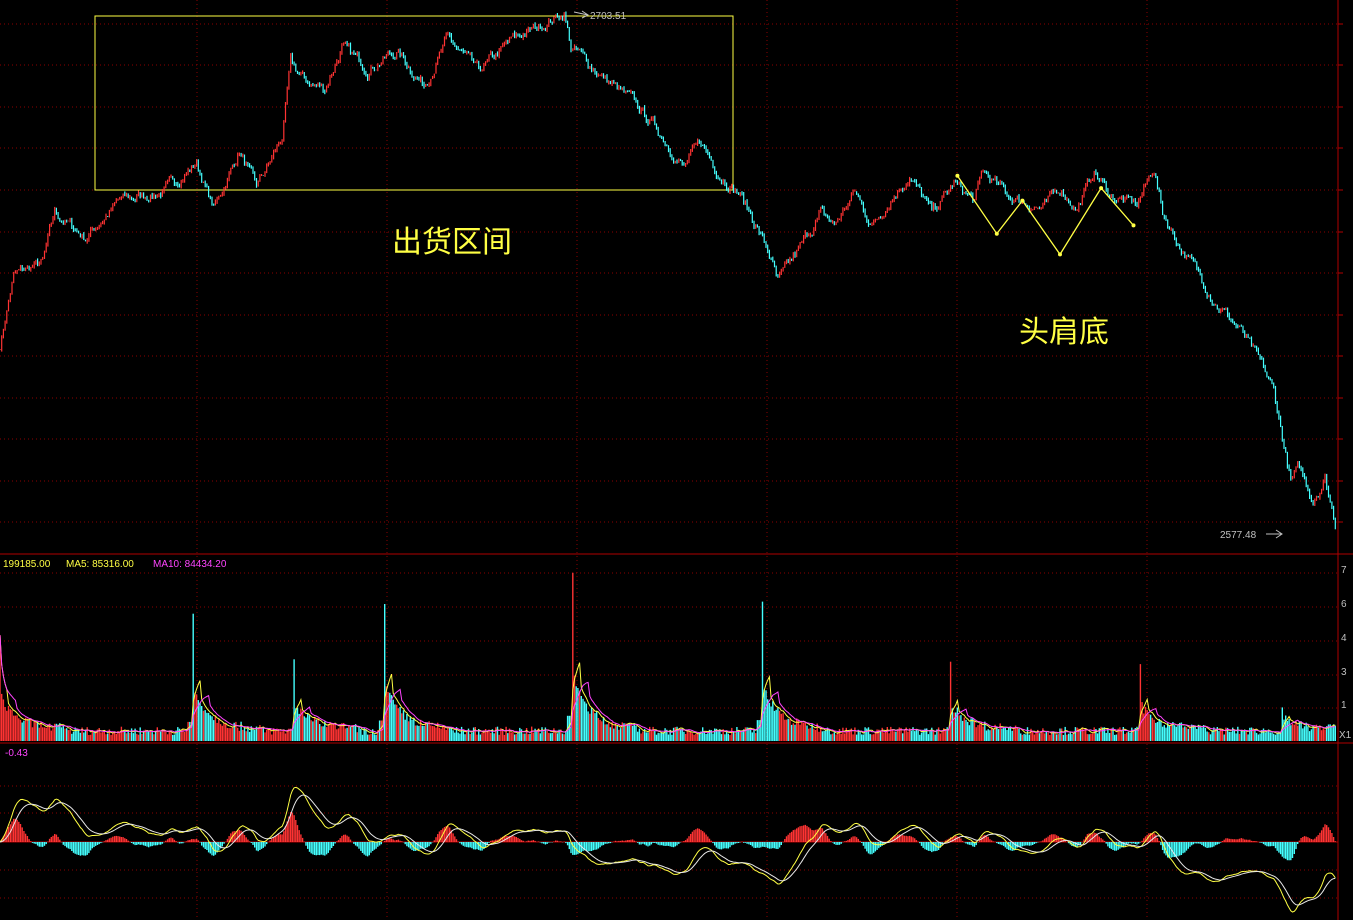  Describe the element at coordinates (16, 753) in the screenshot. I see `macd-value: -0.43` at that location.